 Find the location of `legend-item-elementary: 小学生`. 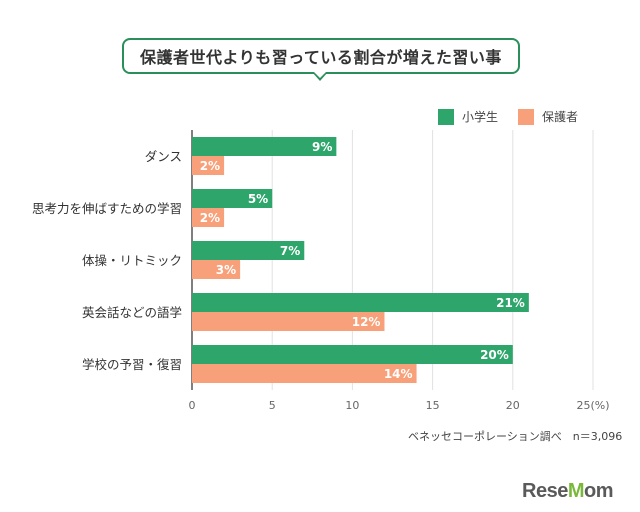

legend-item-elementary: 小学生 is located at coordinates (468, 116).